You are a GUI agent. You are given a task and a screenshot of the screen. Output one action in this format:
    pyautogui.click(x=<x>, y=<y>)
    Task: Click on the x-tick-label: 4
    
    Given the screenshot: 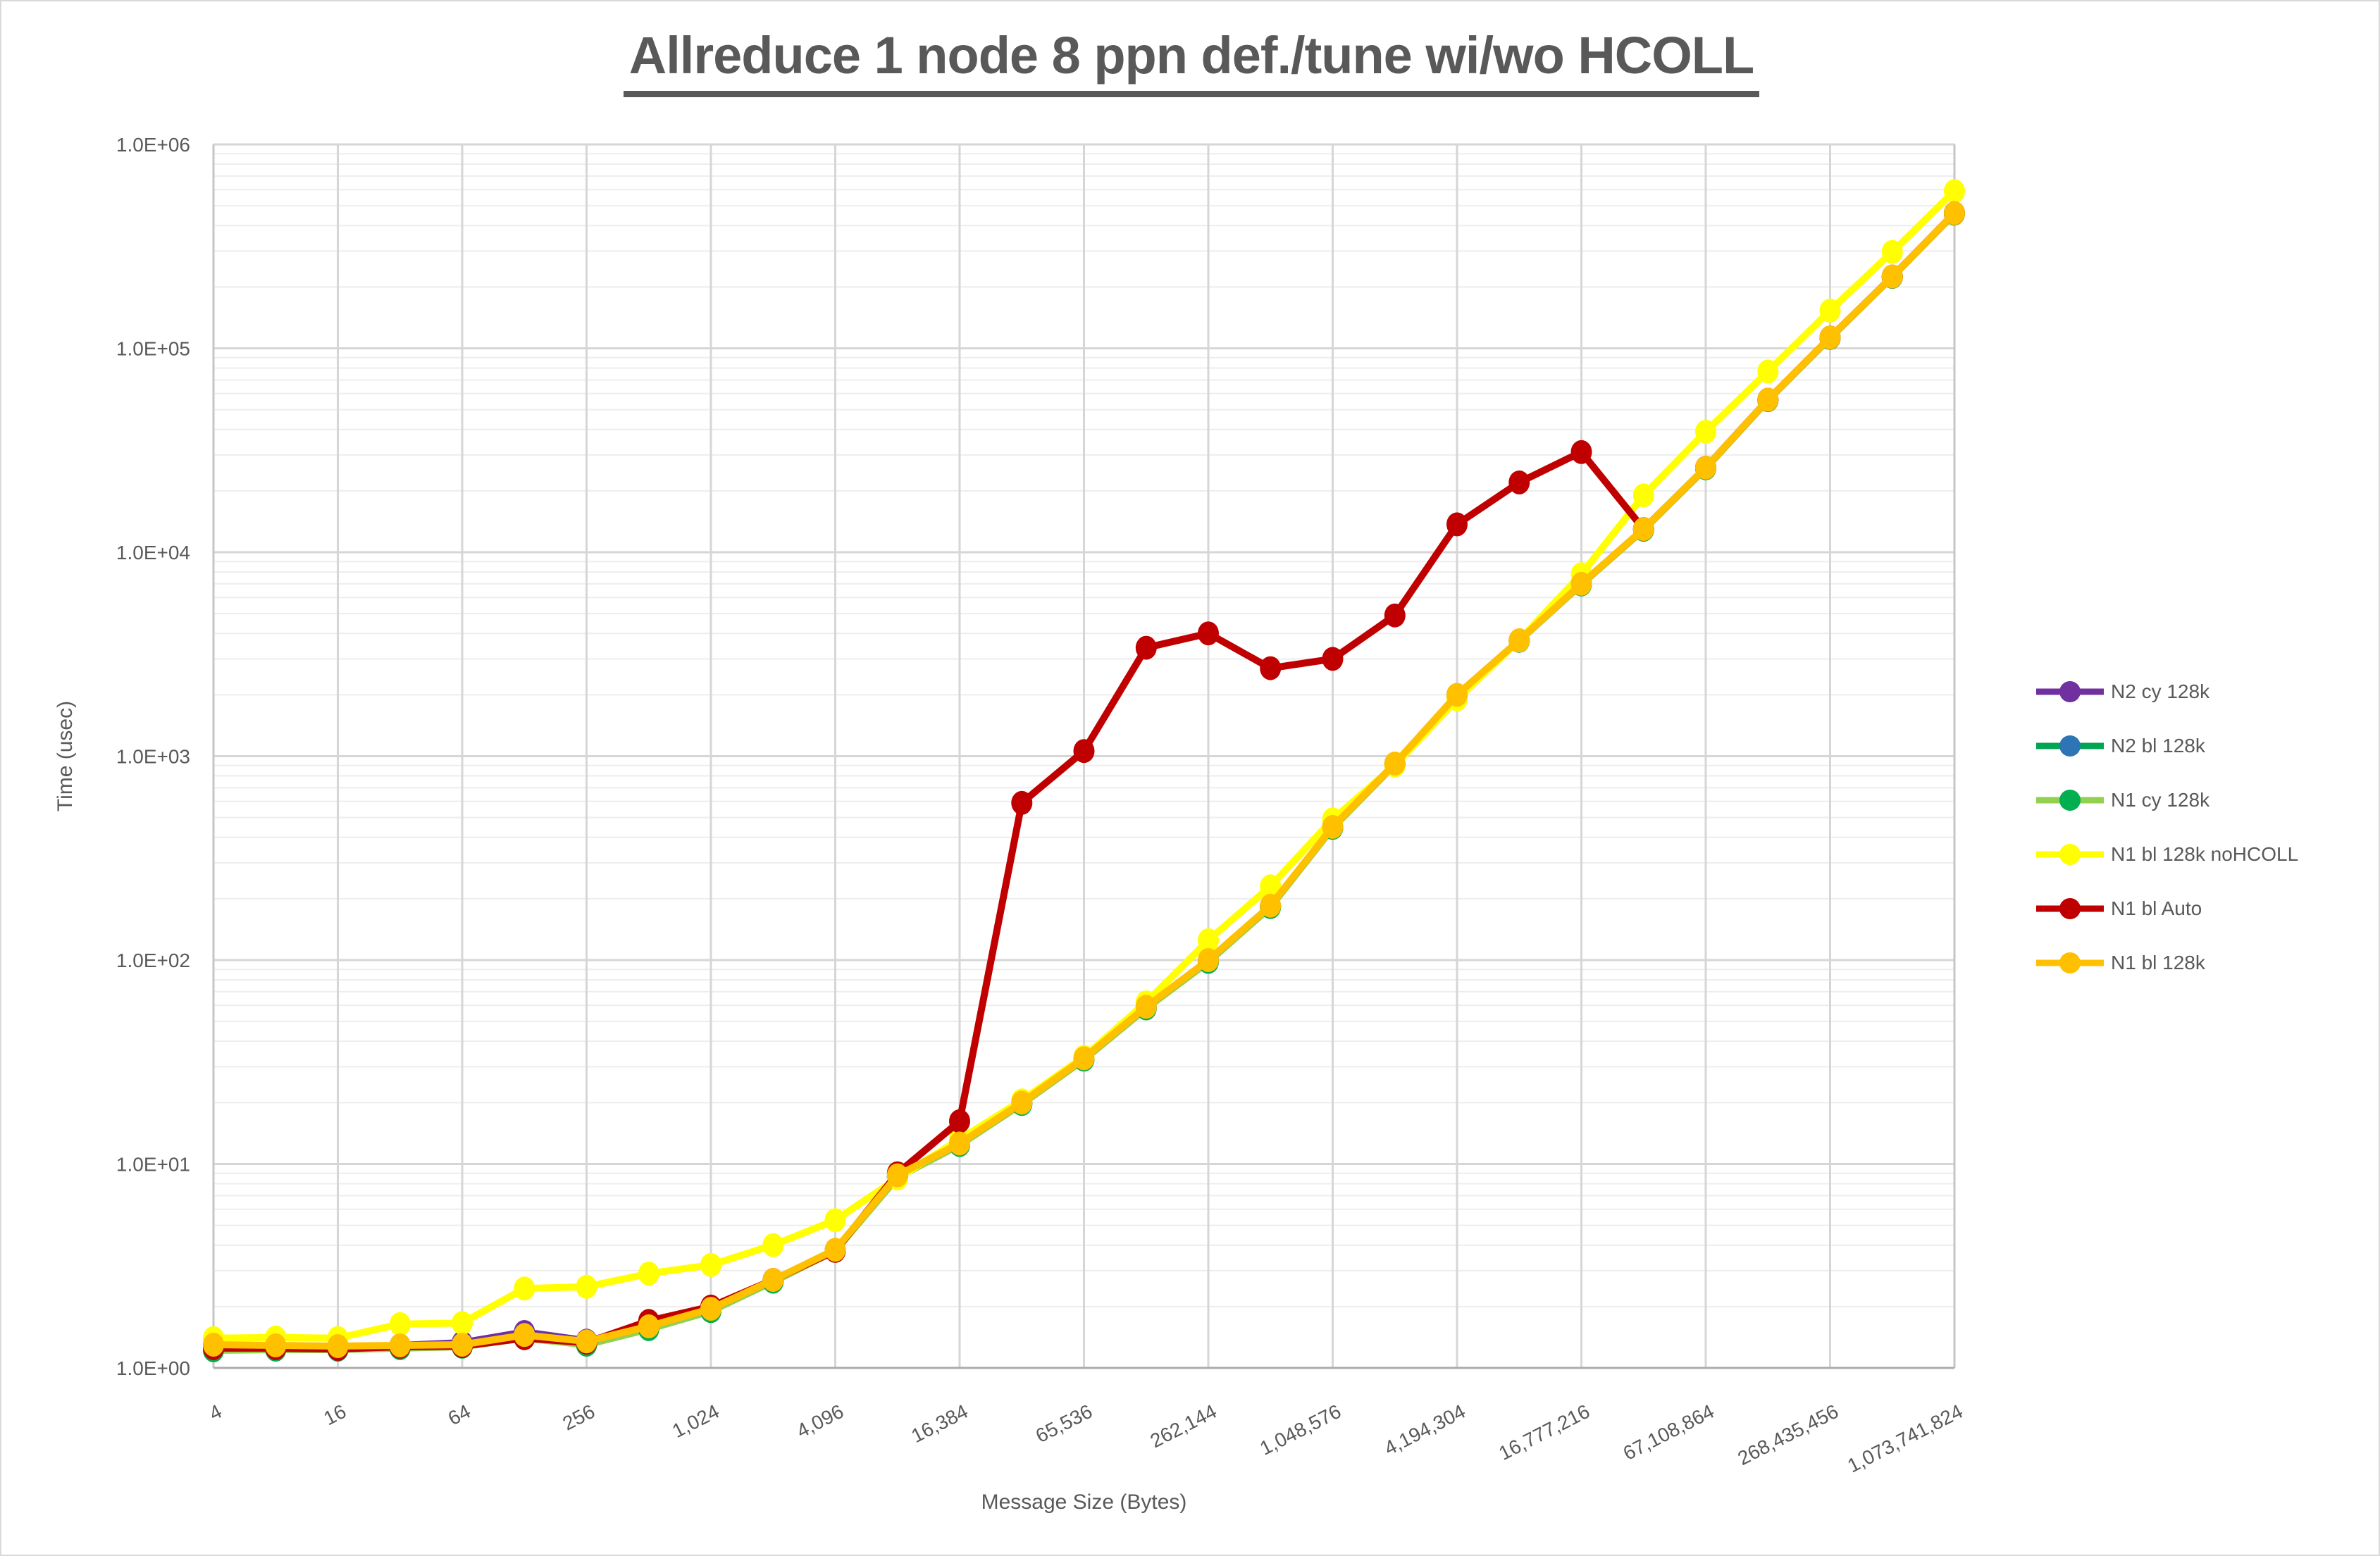 What is the action you would take?
    pyautogui.click(x=215, y=1412)
    